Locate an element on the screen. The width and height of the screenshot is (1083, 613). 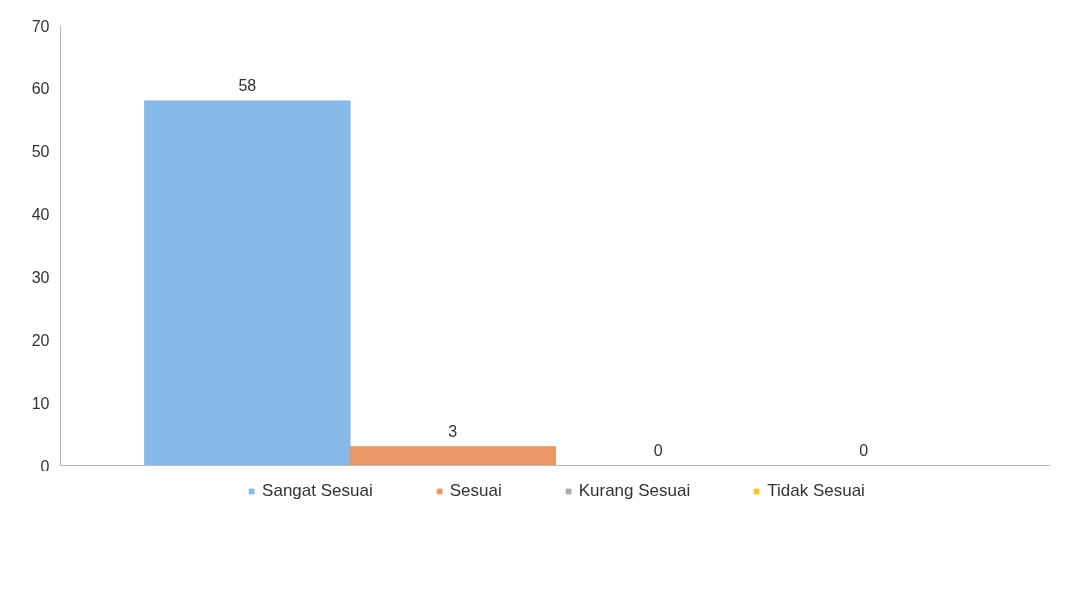
legend-label: Kurang Sesuai is located at coordinates (634, 491).